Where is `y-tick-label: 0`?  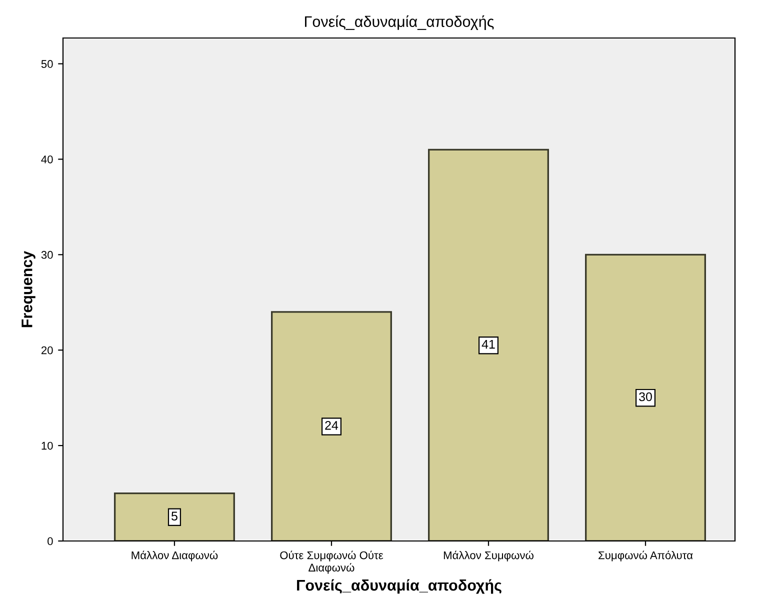 y-tick-label: 0 is located at coordinates (50, 541).